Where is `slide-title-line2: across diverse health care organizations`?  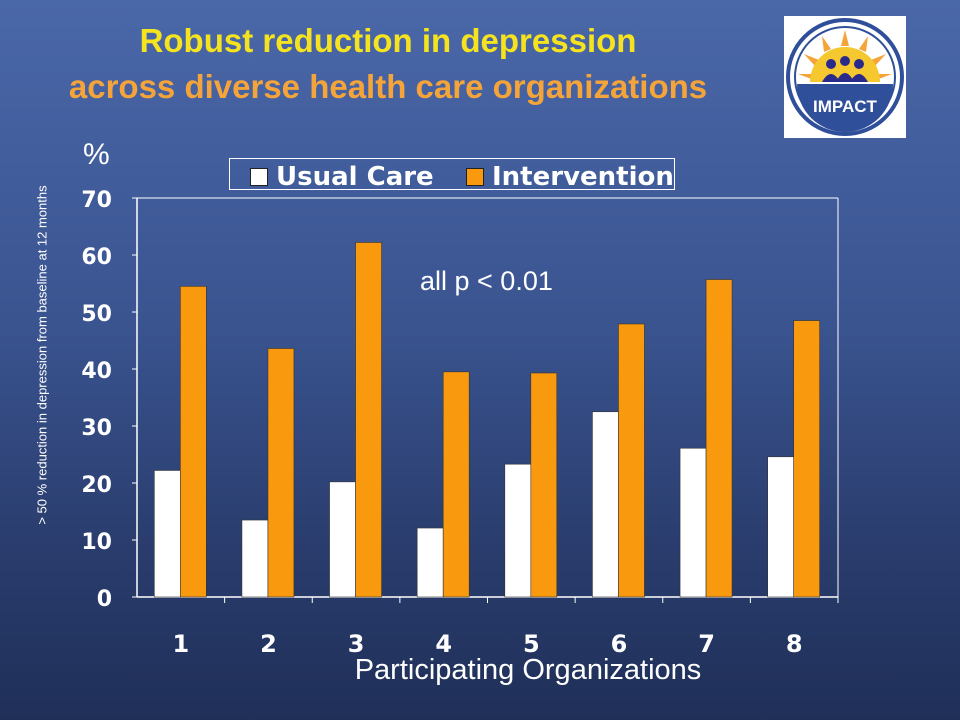 slide-title-line2: across diverse health care organizations is located at coordinates (388, 86).